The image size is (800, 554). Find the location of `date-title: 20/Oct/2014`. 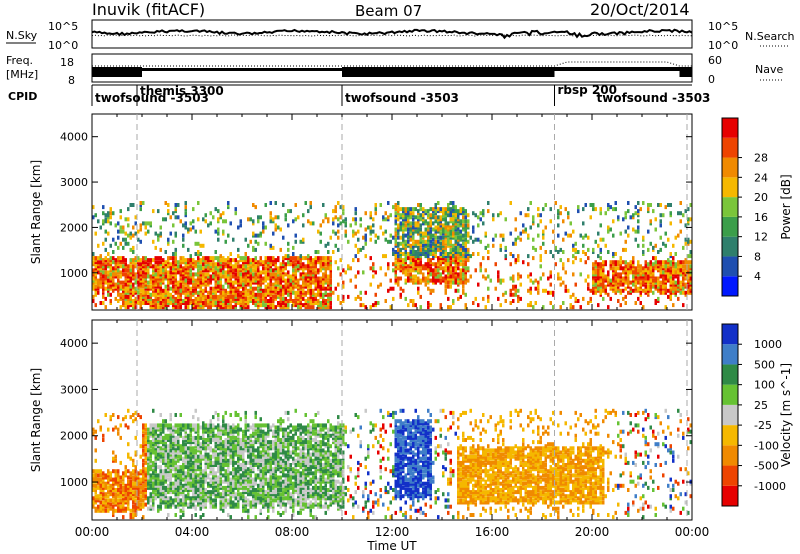

date-title: 20/Oct/2014 is located at coordinates (640, 9).